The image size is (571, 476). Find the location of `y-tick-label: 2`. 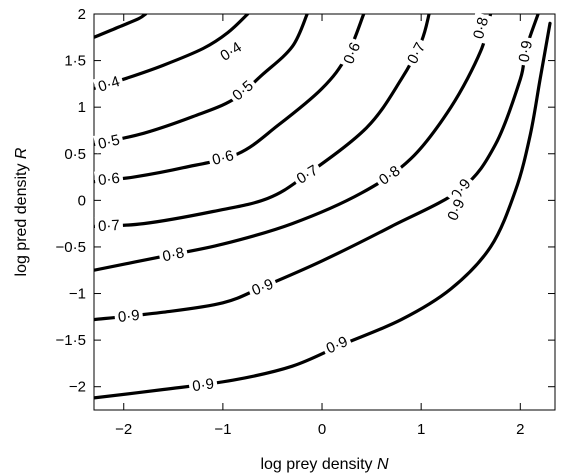

y-tick-label: 2 is located at coordinates (82, 14).